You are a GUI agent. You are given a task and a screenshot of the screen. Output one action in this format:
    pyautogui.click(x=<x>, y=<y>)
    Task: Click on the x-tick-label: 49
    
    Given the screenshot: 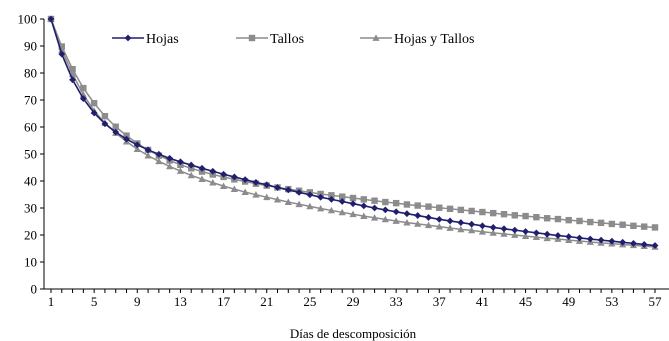 What is the action you would take?
    pyautogui.click(x=568, y=301)
    